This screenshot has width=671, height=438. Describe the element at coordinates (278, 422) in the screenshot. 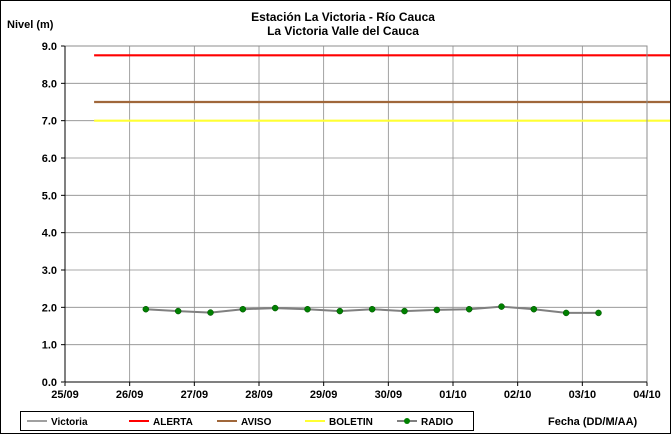

I see `legend-entries: VictoriaALERTAAVISOBOLETINRADIOCVC` at that location.